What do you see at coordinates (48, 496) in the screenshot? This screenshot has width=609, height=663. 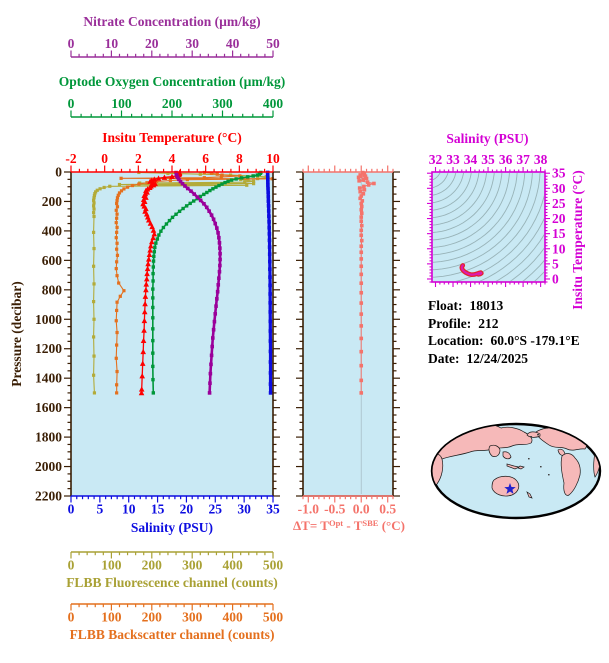 I see `svg-text: 2200` at bounding box center [48, 496].